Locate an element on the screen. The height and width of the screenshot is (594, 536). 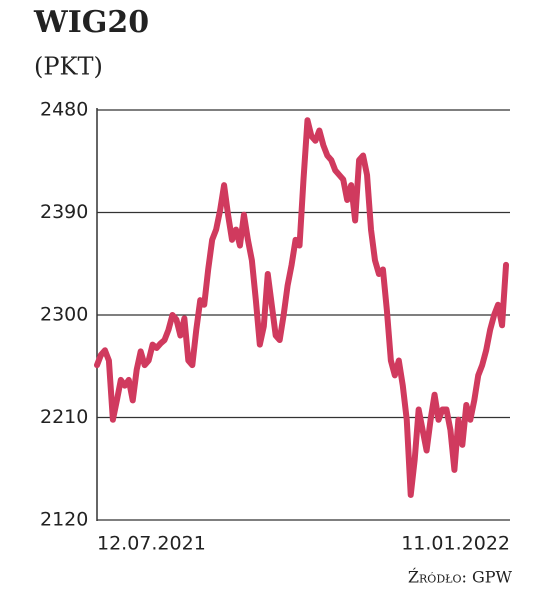
source-note: Źródło: GPW is located at coordinates (460, 577).